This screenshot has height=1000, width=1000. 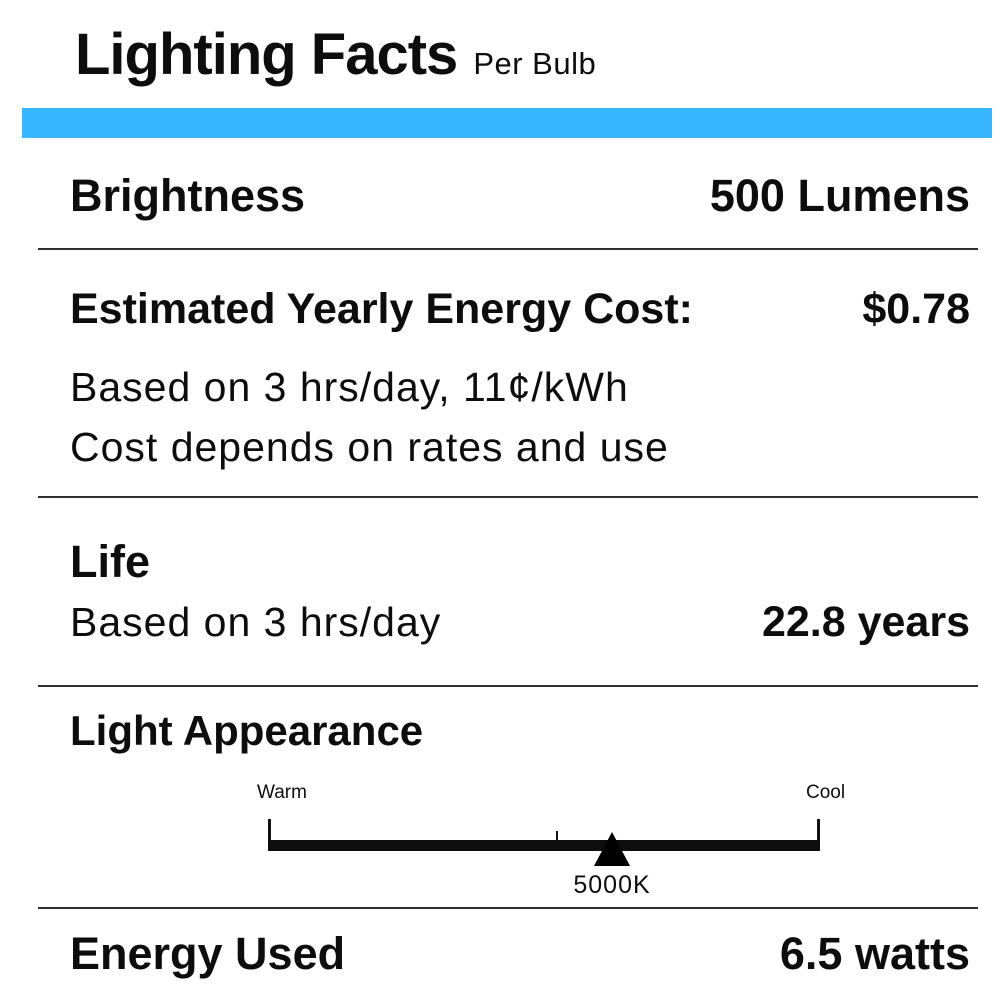 What do you see at coordinates (247, 730) in the screenshot?
I see `light-appearance-label: Light Appearance` at bounding box center [247, 730].